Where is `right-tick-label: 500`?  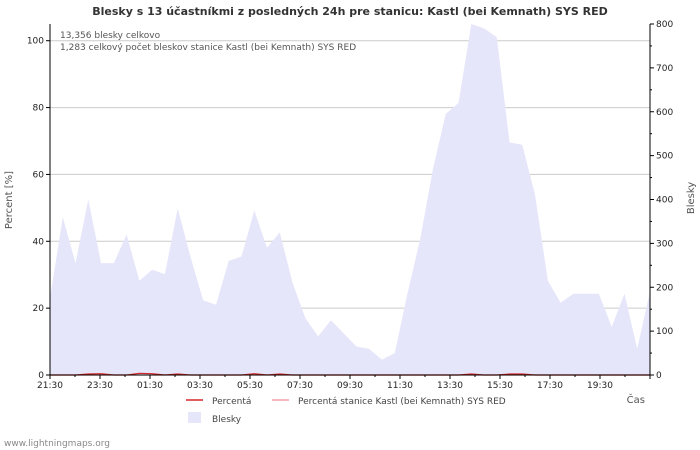 right-tick-label: 500 is located at coordinates (664, 157).